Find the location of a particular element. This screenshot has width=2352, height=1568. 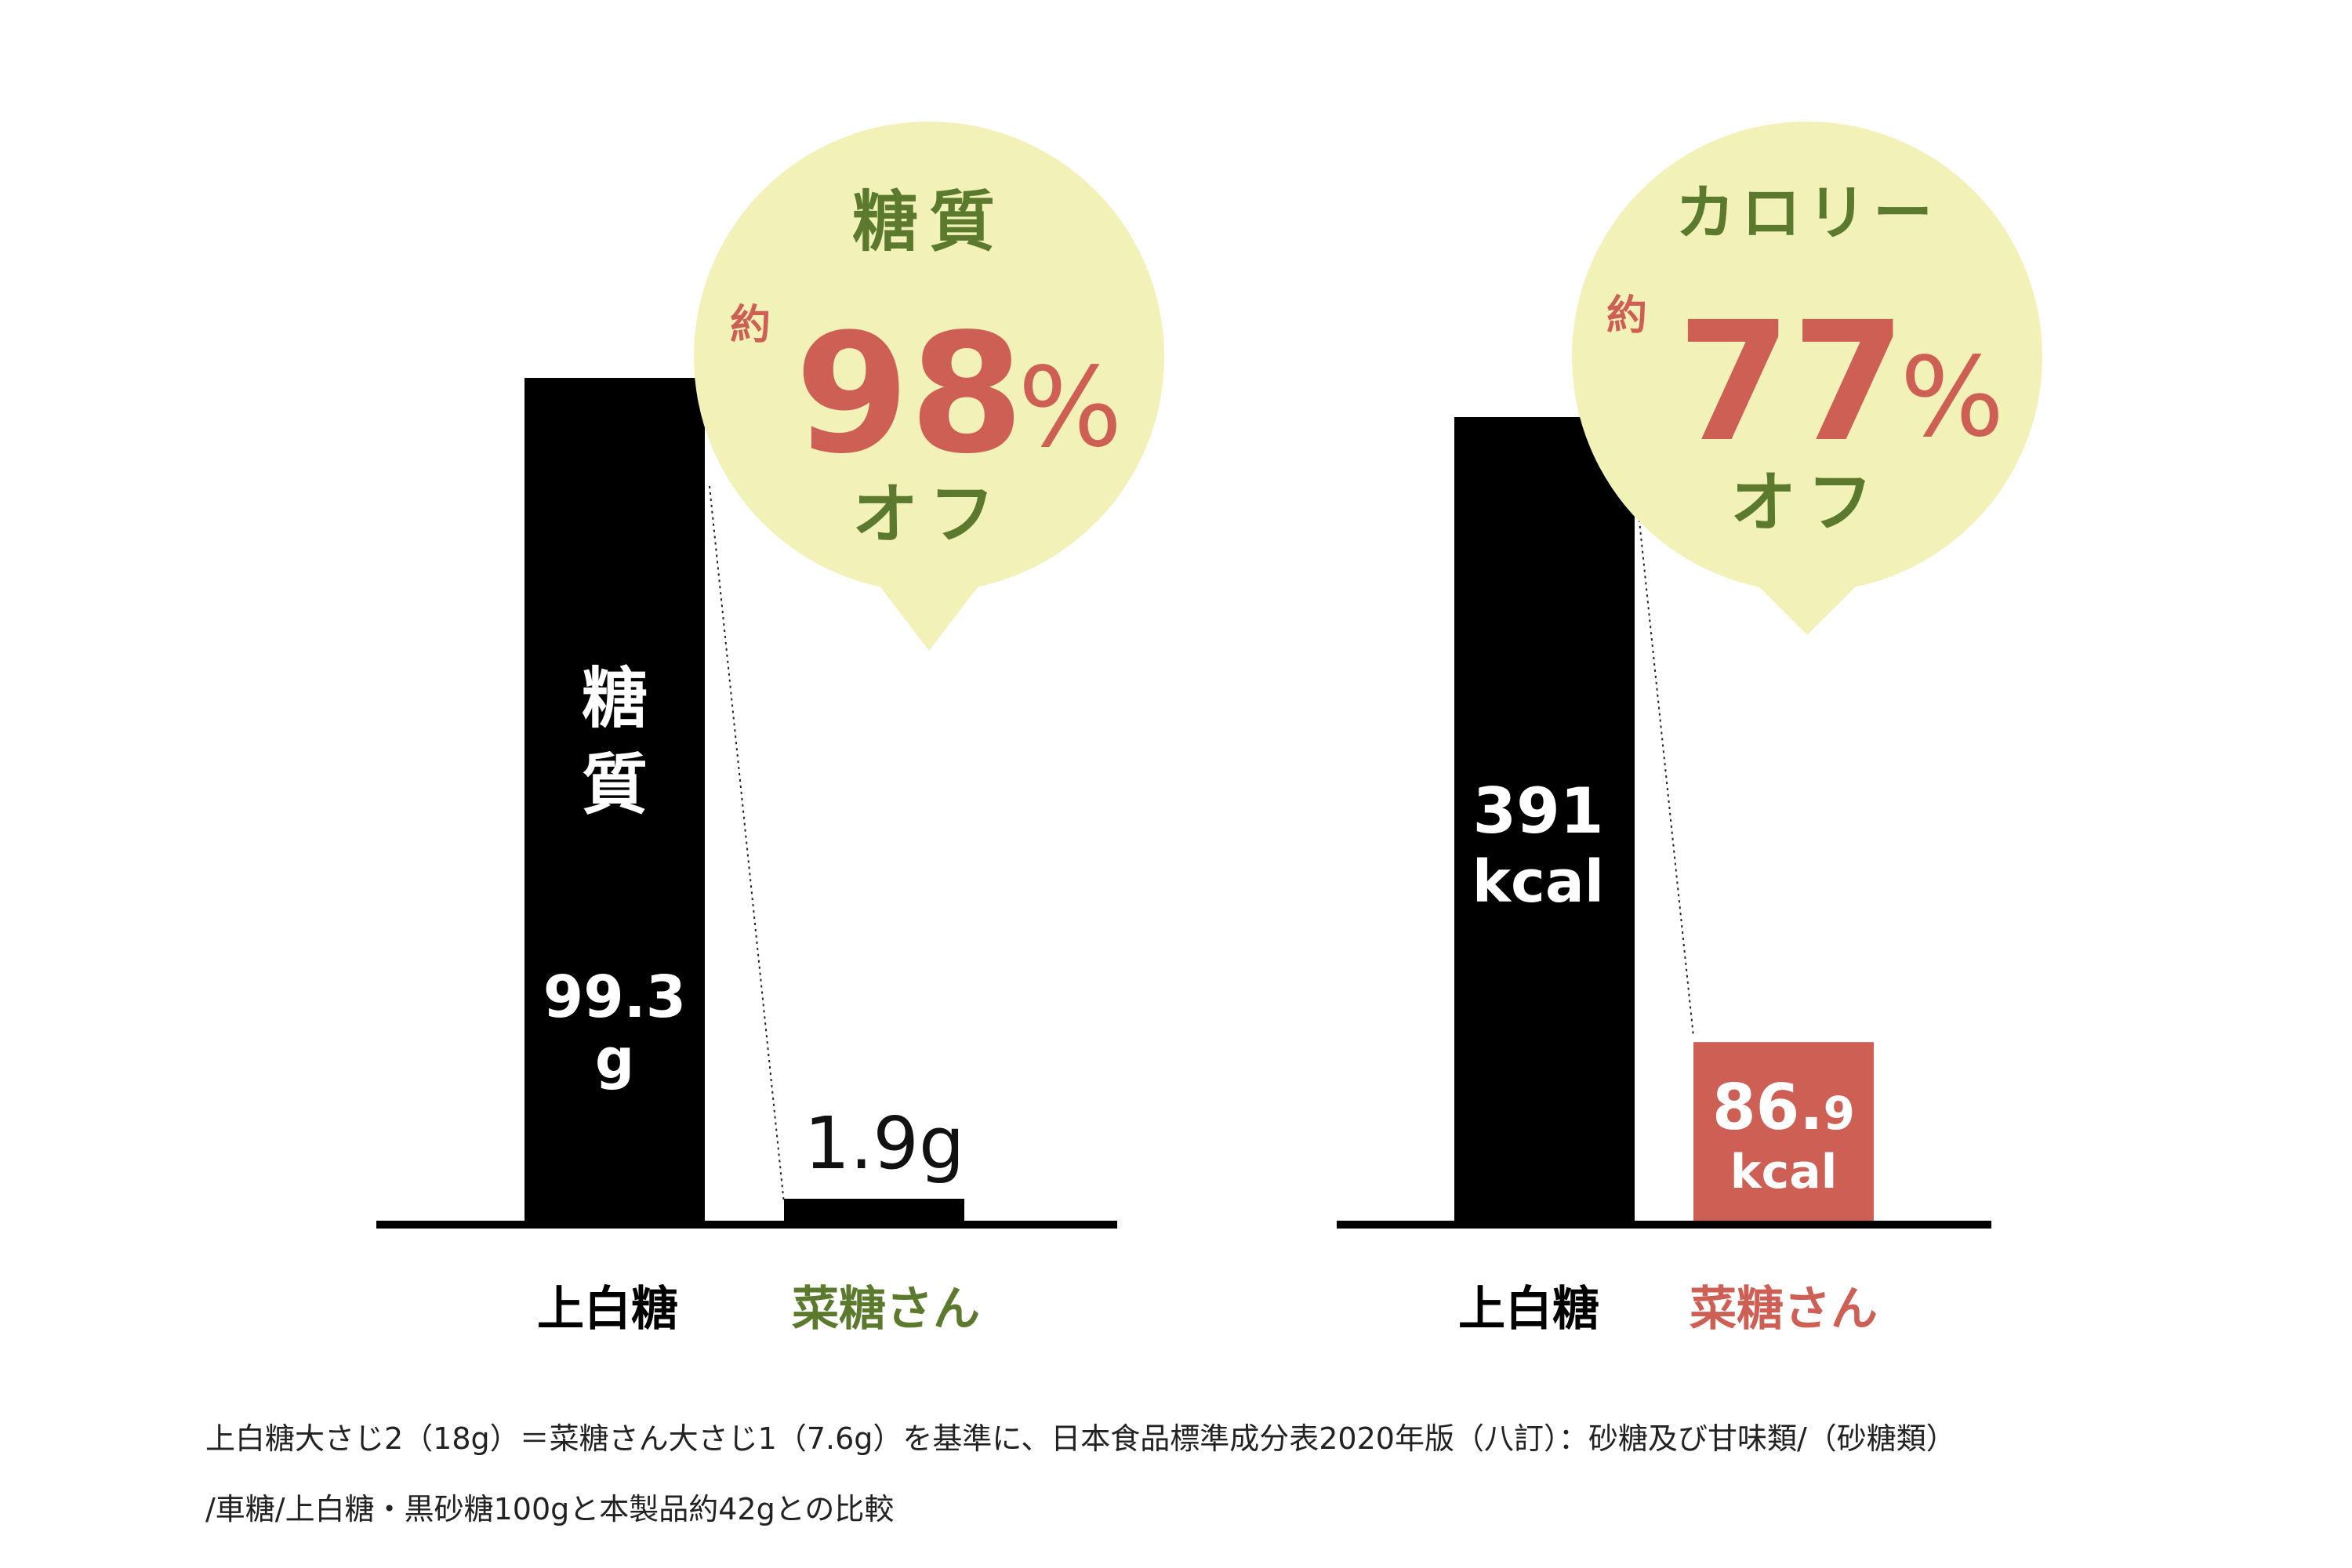

bar-jouhakutou-sugar is located at coordinates (614, 799).